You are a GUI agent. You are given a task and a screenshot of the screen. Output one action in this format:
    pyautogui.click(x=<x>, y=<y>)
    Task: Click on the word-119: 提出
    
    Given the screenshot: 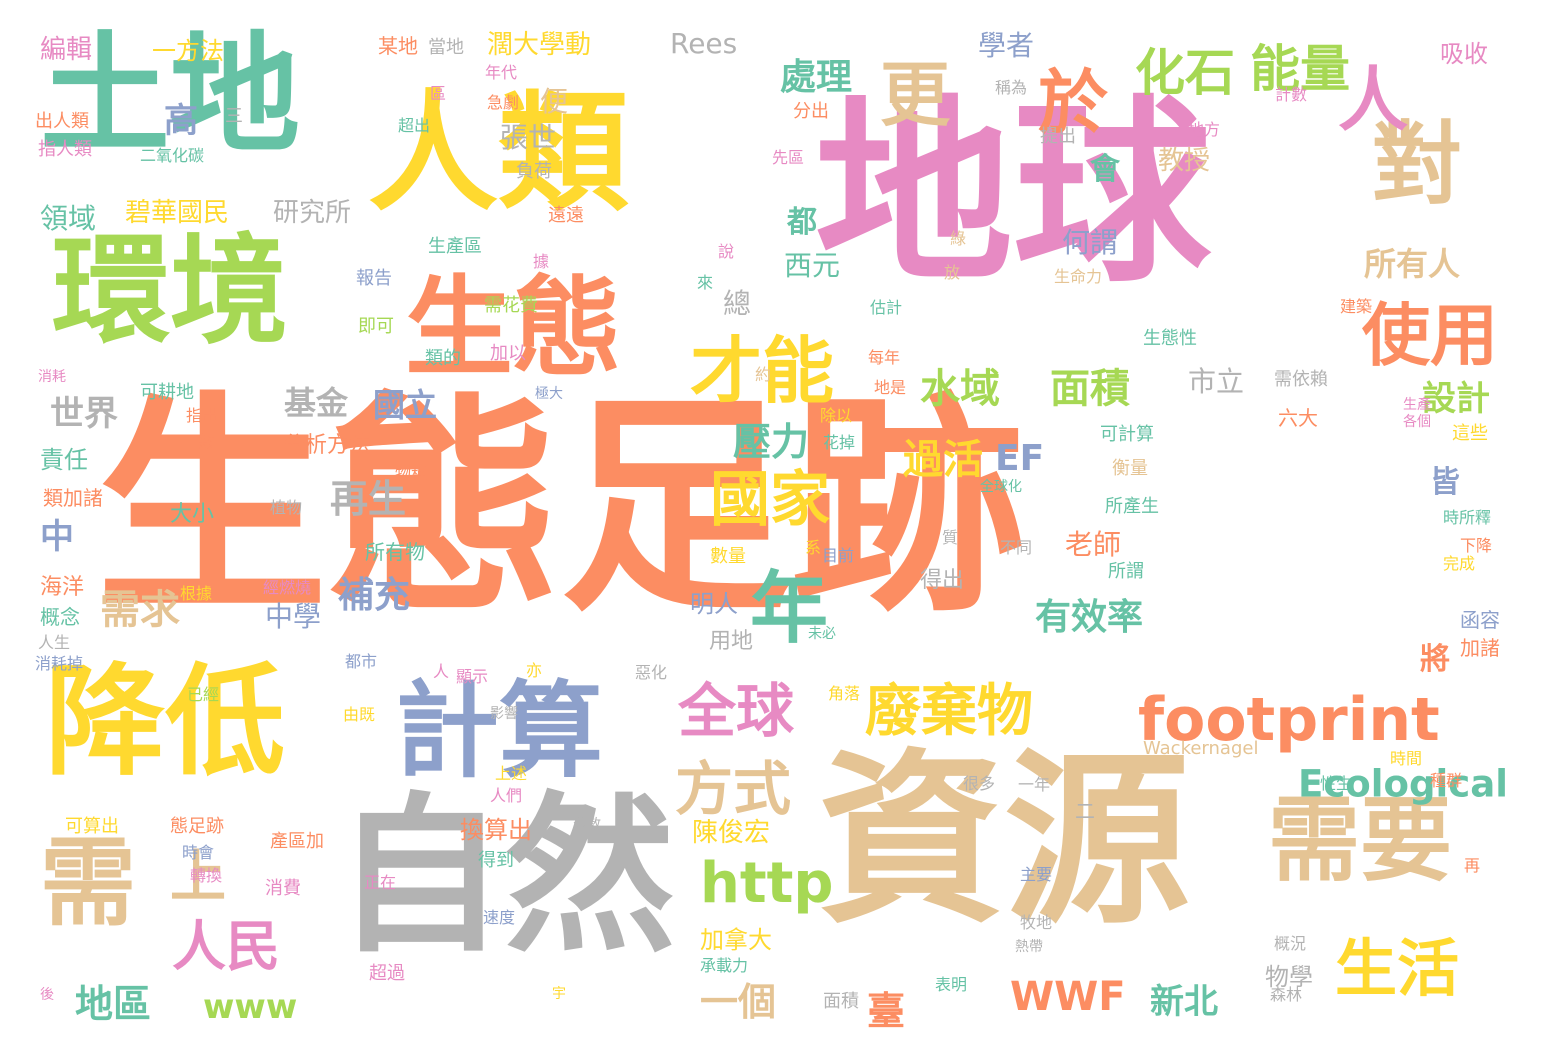 What is the action you would take?
    pyautogui.click(x=1058, y=136)
    